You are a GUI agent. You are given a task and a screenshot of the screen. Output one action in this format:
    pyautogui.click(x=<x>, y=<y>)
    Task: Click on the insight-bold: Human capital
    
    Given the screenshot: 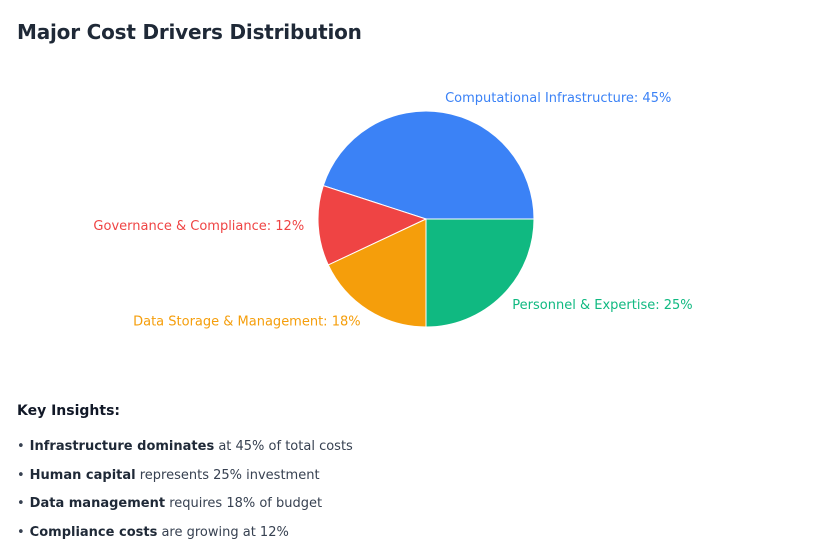 What is the action you would take?
    pyautogui.click(x=82, y=475)
    